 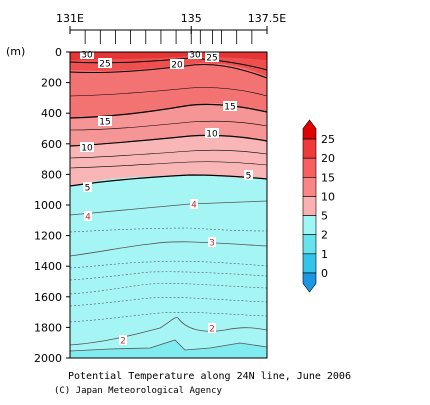 What do you see at coordinates (48, 266) in the screenshot?
I see `y-tick-label: 1400` at bounding box center [48, 266].